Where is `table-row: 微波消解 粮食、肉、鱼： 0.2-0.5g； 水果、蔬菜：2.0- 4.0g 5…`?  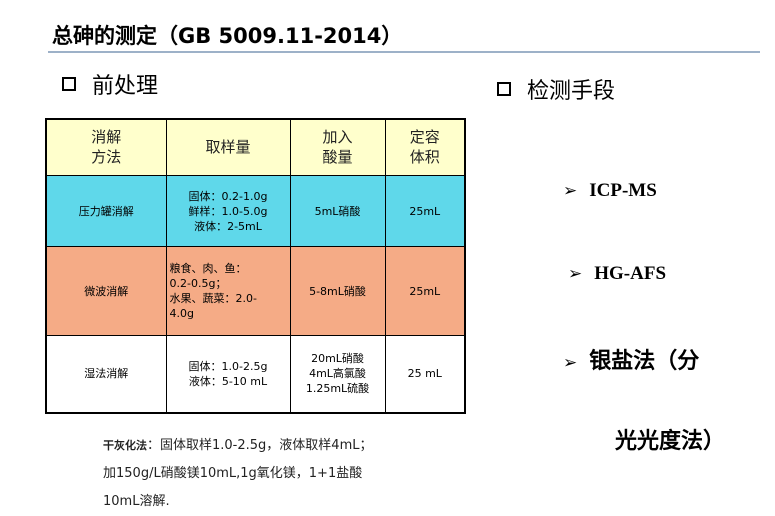
table-row: 微波消解 粮食、肉、鱼： 0.2-0.5g； 水果、蔬菜：2.0- 4.0g 5… is located at coordinates (255, 291).